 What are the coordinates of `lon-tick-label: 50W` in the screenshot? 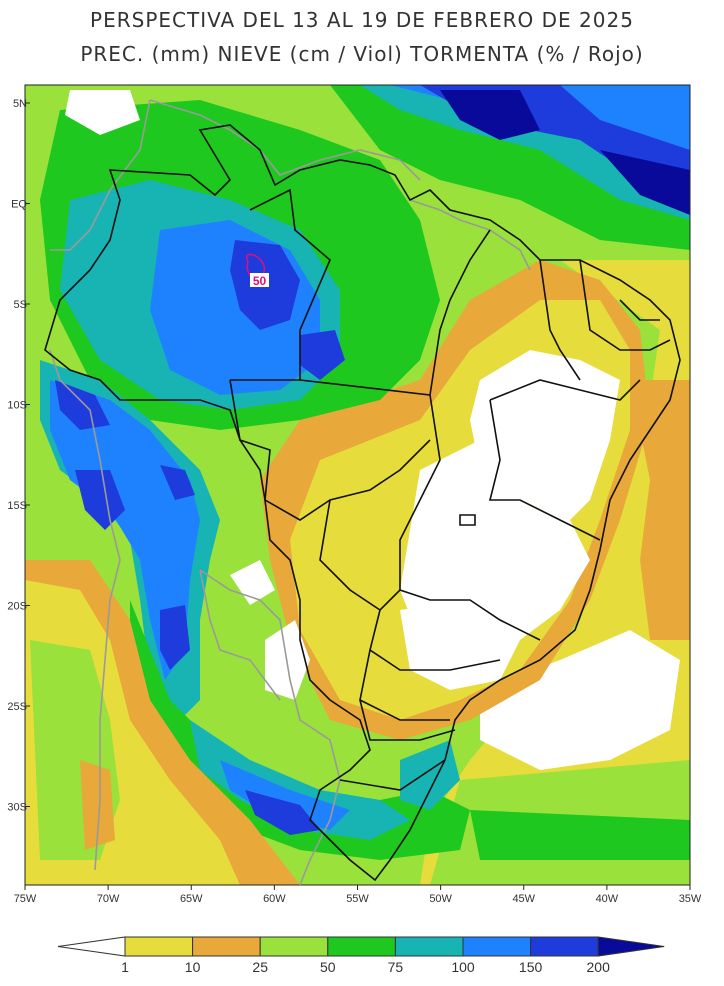 It's located at (440, 899).